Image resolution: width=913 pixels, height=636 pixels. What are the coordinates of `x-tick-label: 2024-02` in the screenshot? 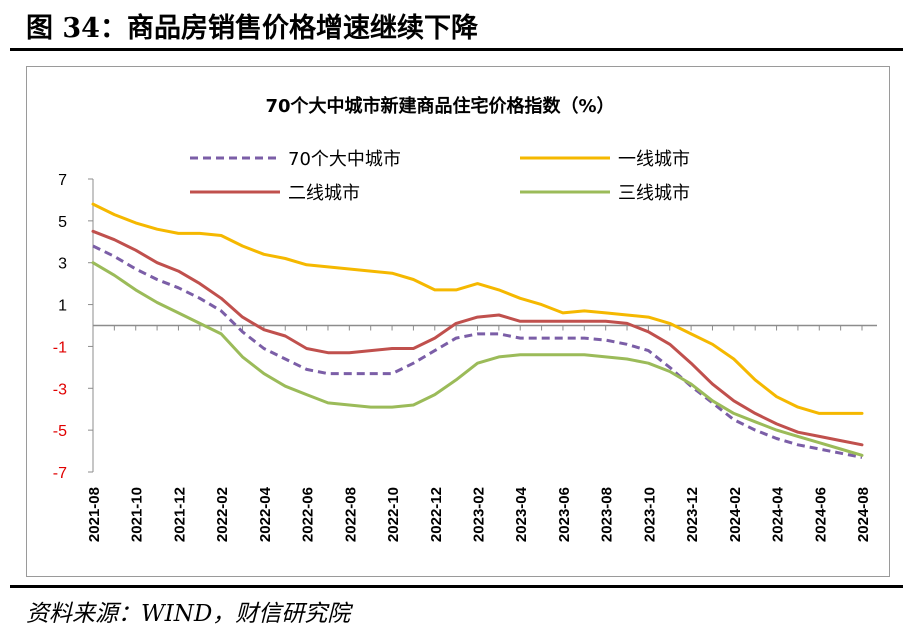 It's located at (735, 514).